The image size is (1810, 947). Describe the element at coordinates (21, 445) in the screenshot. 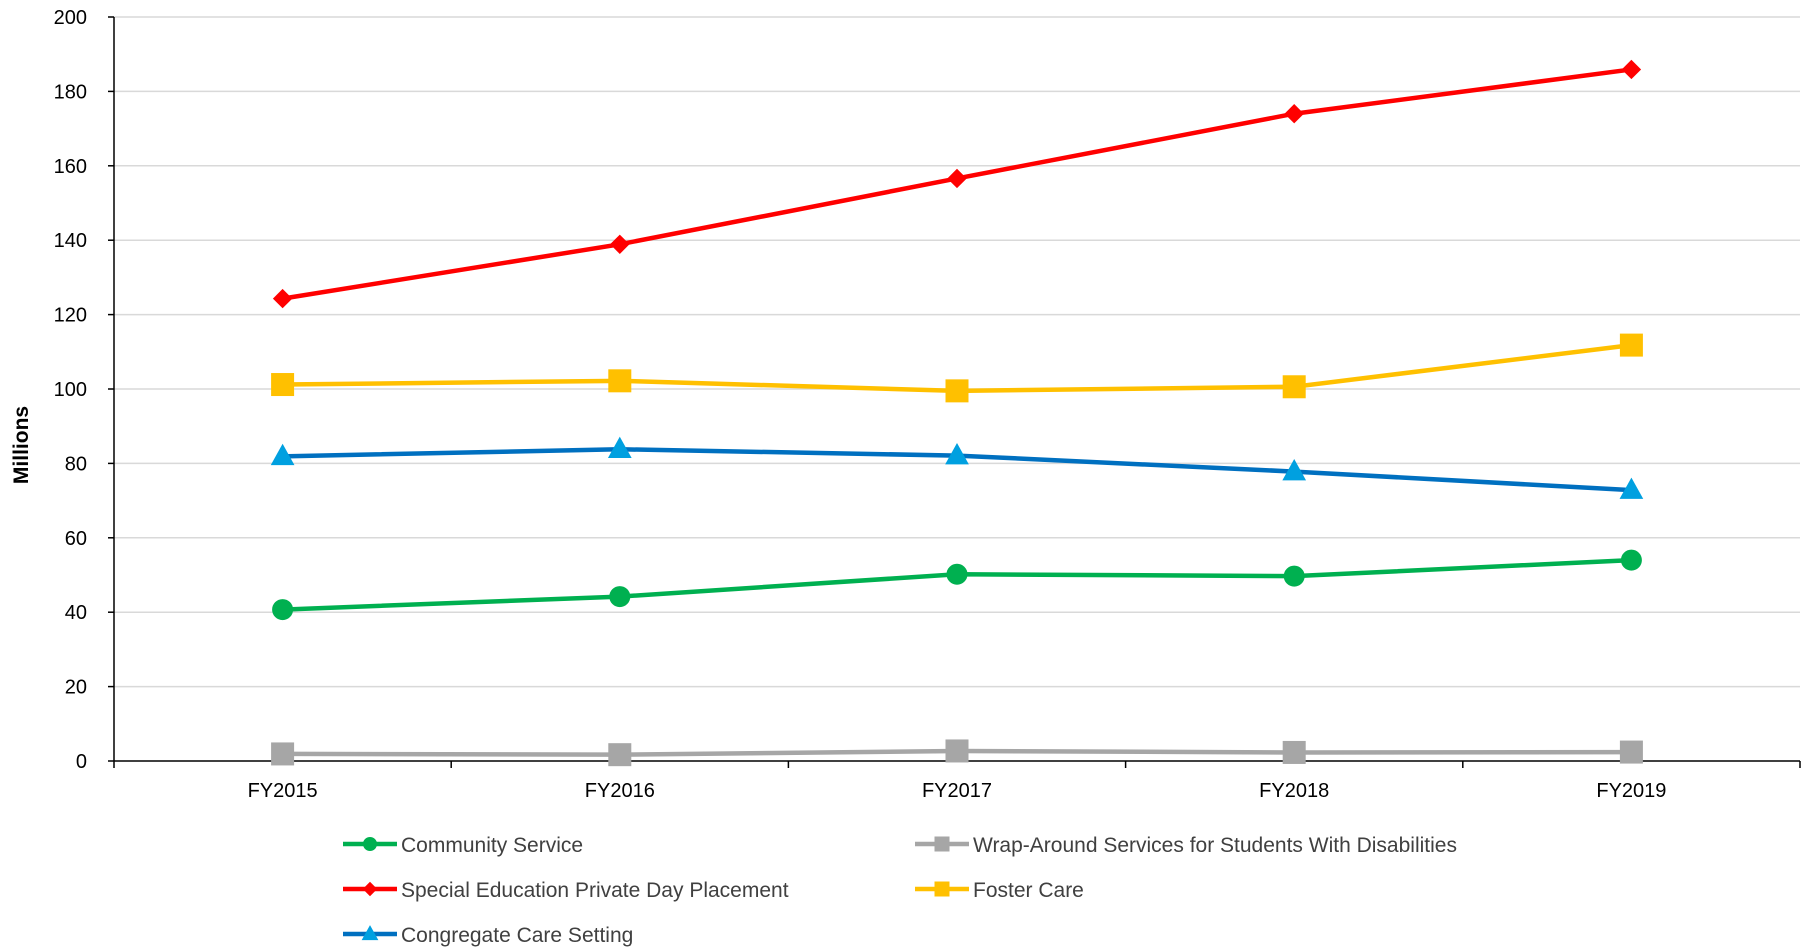

I see `y-axis-title: Millions` at that location.